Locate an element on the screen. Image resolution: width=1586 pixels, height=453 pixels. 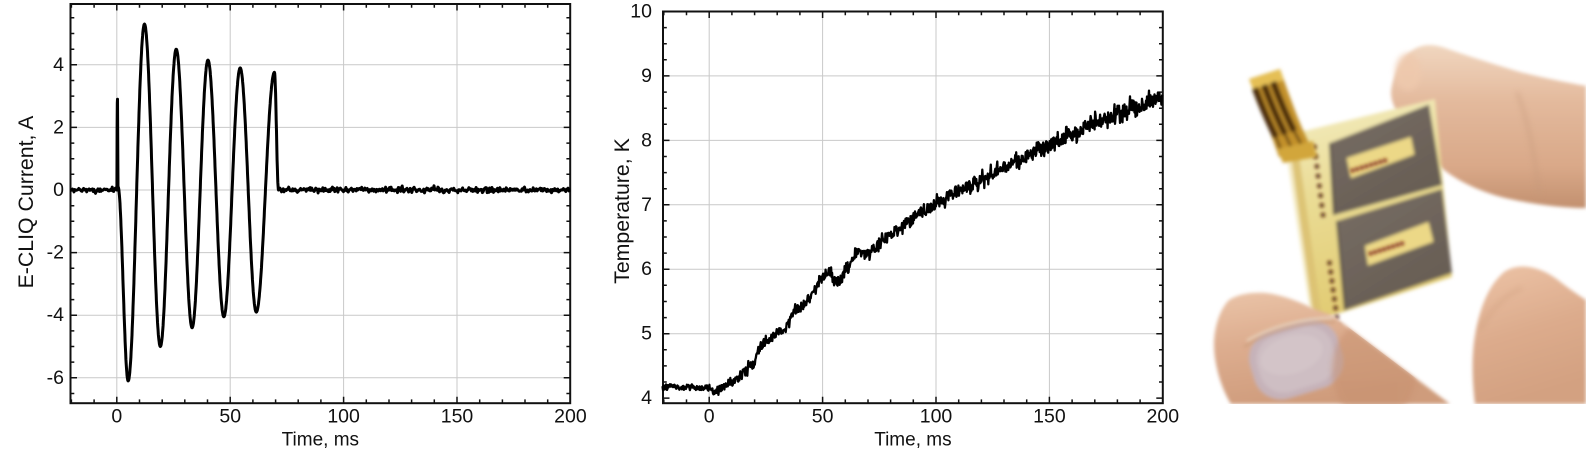
svg-text: -2 is located at coordinates (55, 253).